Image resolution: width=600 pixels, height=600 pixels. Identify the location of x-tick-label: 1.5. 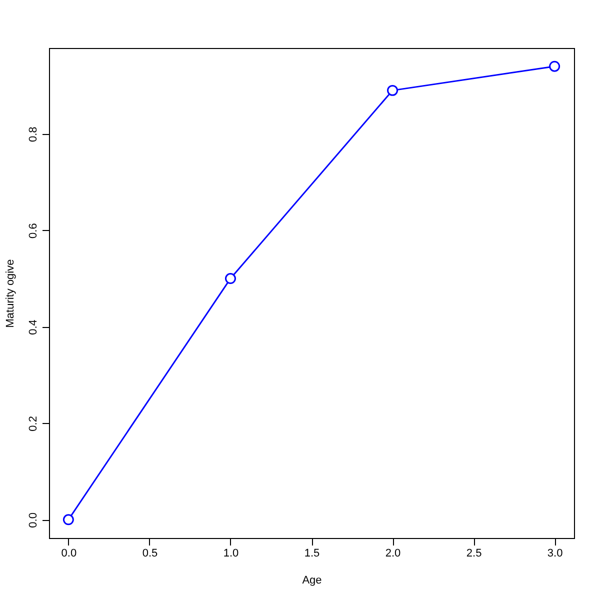
(312, 554).